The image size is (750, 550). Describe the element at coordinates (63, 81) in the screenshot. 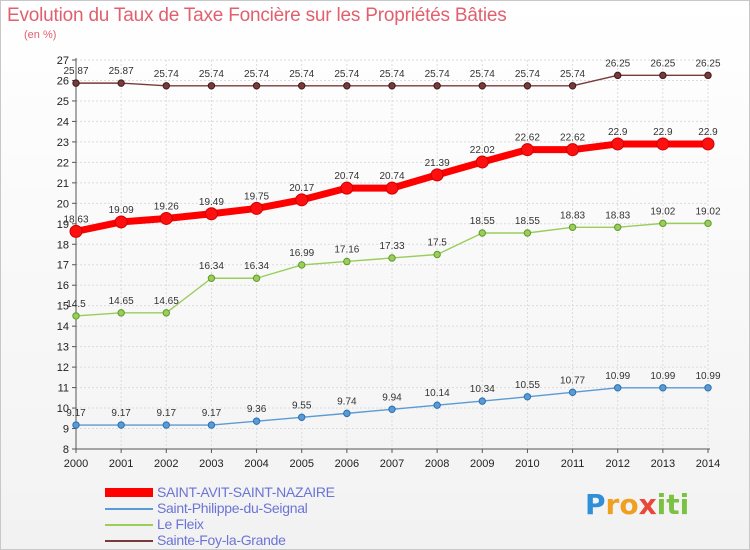

I see `y-tick-label: 26` at that location.